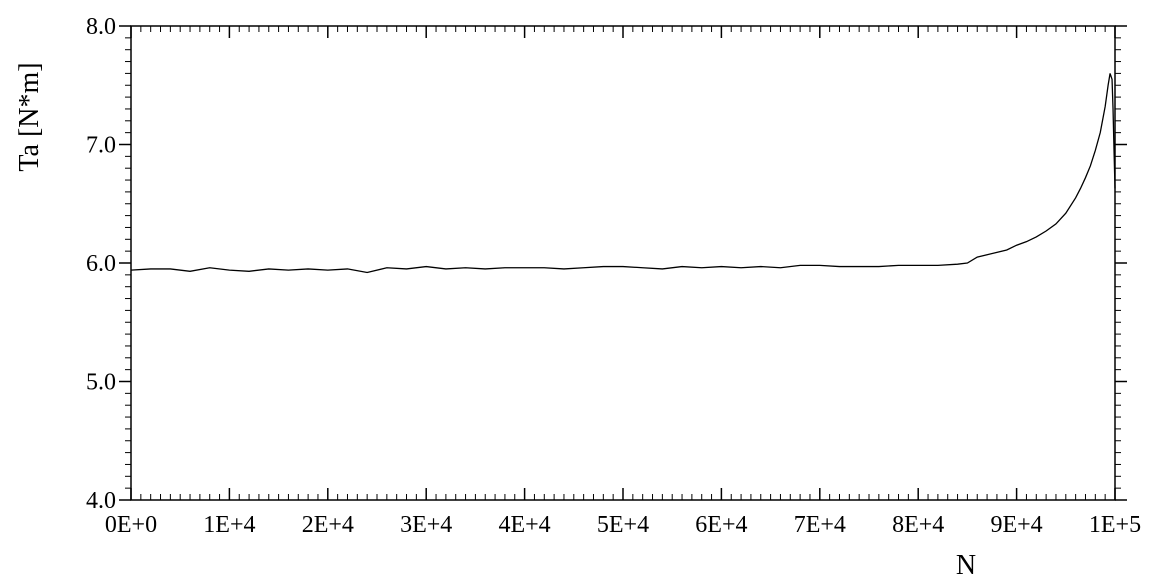 The height and width of the screenshot is (578, 1152). I want to click on x-tick-label: 1E+5, so click(1115, 525).